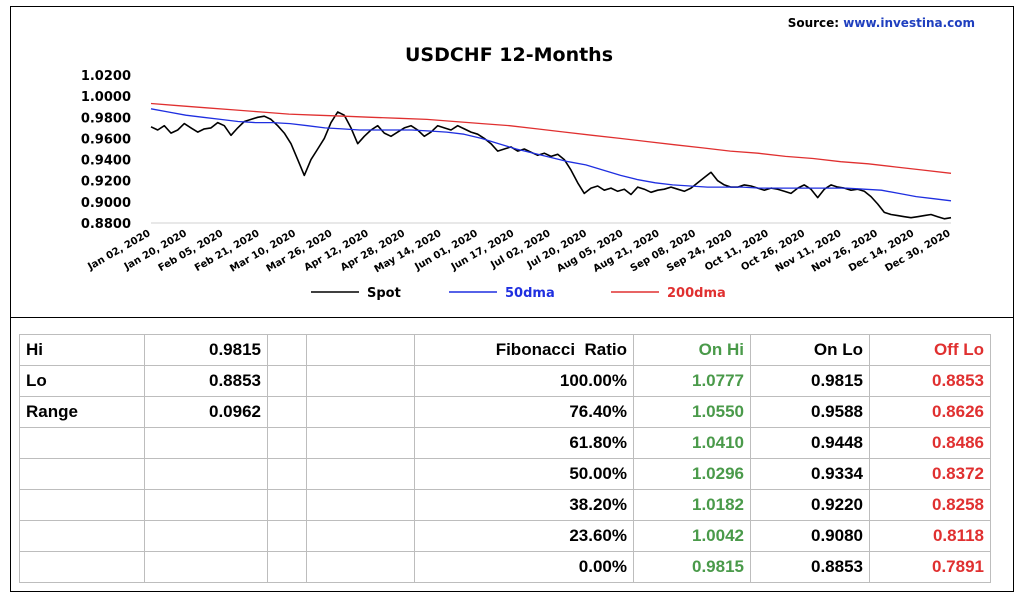  Describe the element at coordinates (810, 536) in the screenshot. I see `on-lo-value: 0.9080` at that location.